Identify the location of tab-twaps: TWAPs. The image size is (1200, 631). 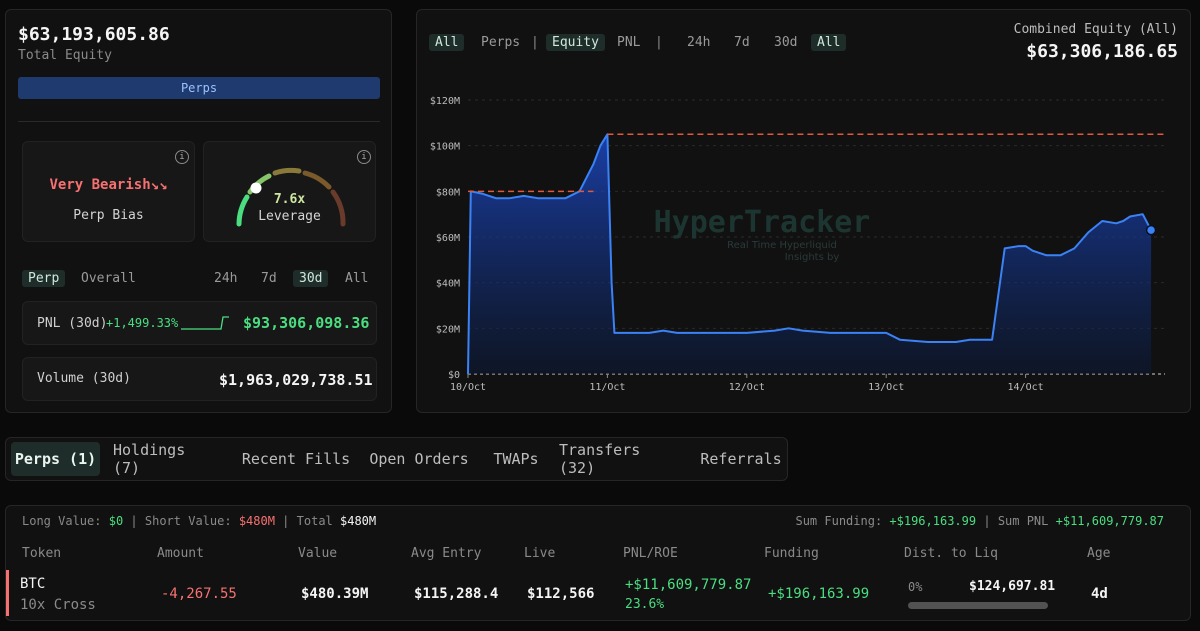
(516, 459).